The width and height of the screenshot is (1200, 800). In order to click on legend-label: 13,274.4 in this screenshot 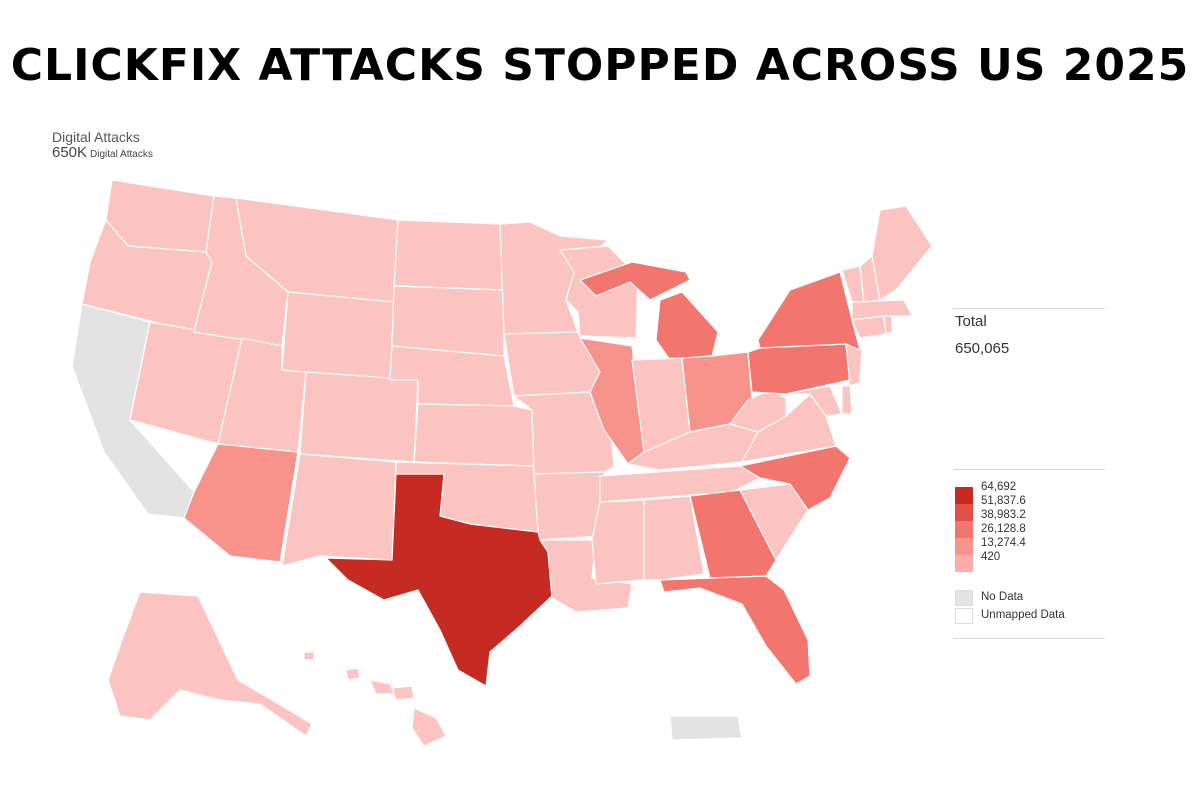, I will do `click(1003, 543)`.